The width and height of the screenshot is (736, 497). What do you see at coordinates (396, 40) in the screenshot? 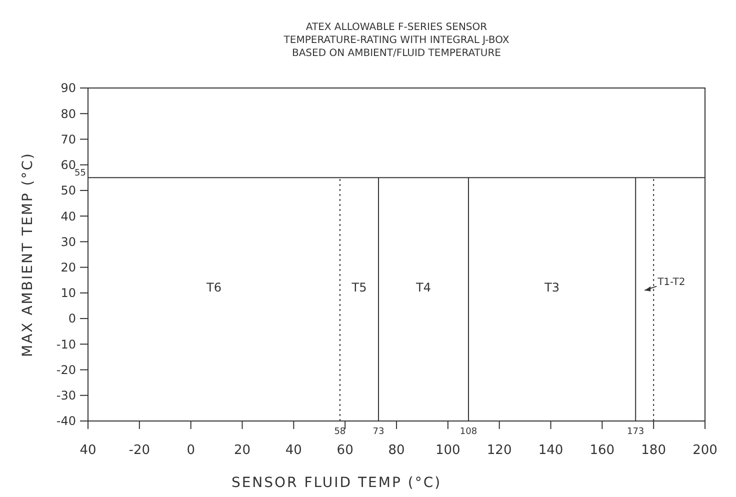
I see `chart-title: ATEX ALLOWABLE F-SERIES SENSOR TEMPERATURE-RATING WITH INTEGRAL J-BOX BASED ON AMBIENT/FLUID TEMPERATURE` at bounding box center [396, 40].